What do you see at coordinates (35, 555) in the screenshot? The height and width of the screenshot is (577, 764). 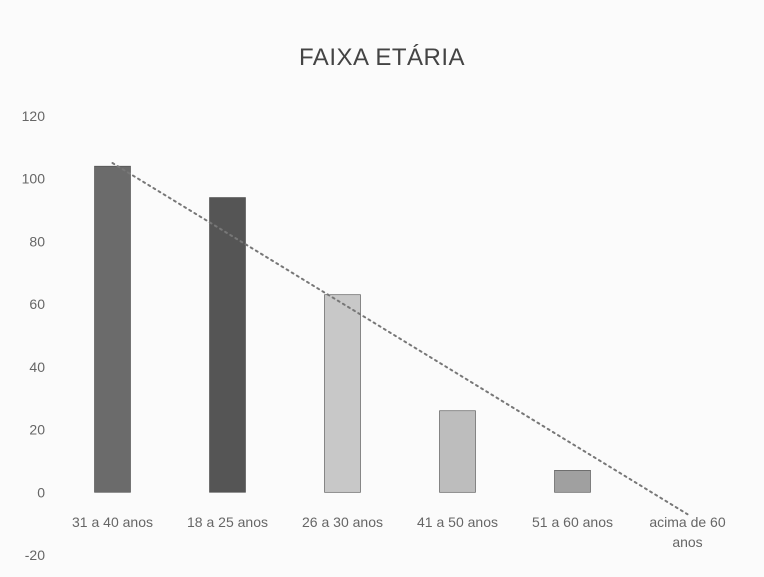 I see `y-tick-label: -20` at bounding box center [35, 555].